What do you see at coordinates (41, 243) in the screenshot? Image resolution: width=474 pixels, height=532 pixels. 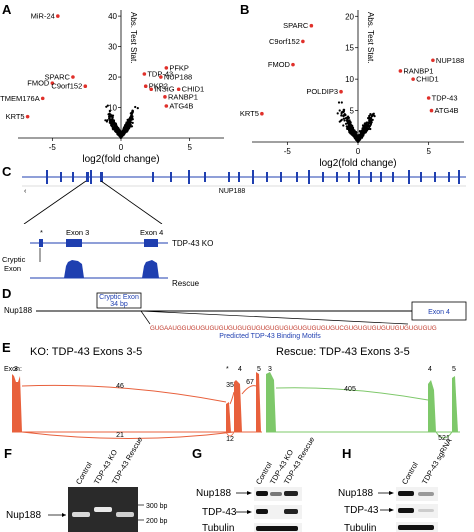 I see `zoom-cryptic-exon` at bounding box center [41, 243].